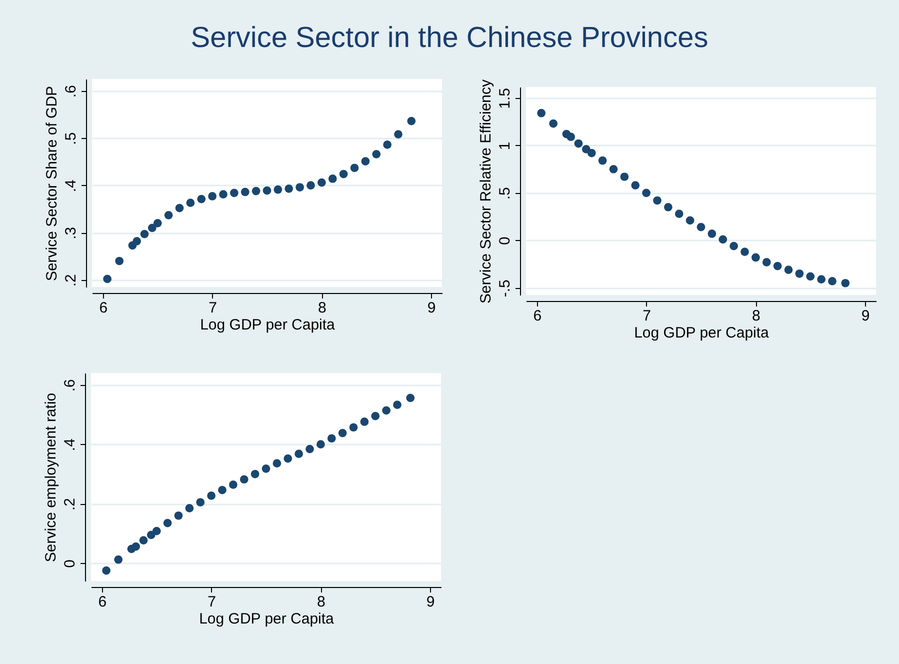 The height and width of the screenshot is (664, 899). I want to click on x-tick-label: 6, so click(537, 316).